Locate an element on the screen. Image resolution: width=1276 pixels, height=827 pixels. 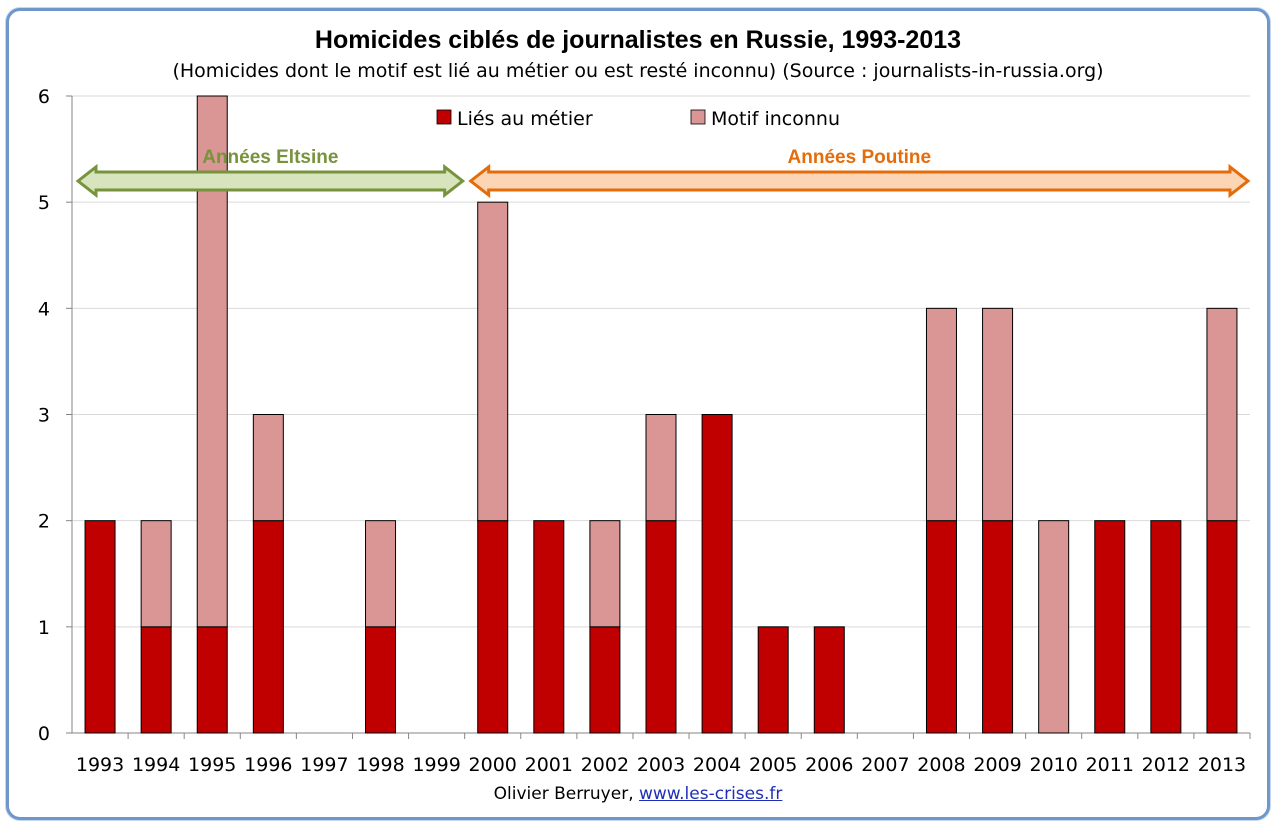
x-tick-label: 2005 is located at coordinates (773, 765).